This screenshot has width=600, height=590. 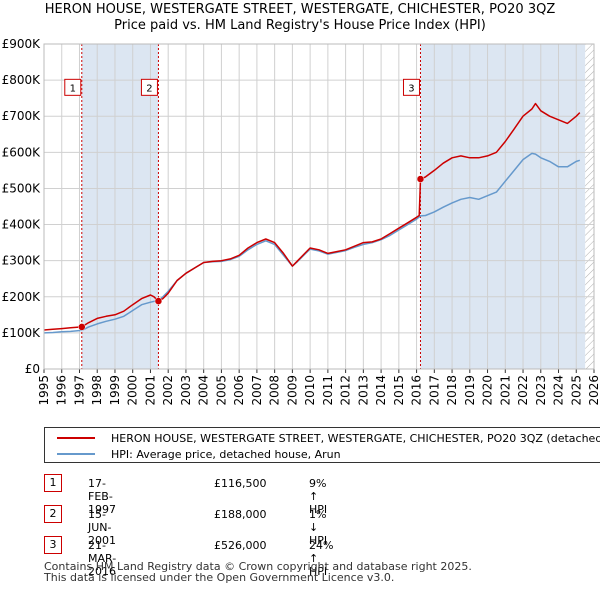 I want to click on x-tick-label: 1996, so click(x=62, y=390).